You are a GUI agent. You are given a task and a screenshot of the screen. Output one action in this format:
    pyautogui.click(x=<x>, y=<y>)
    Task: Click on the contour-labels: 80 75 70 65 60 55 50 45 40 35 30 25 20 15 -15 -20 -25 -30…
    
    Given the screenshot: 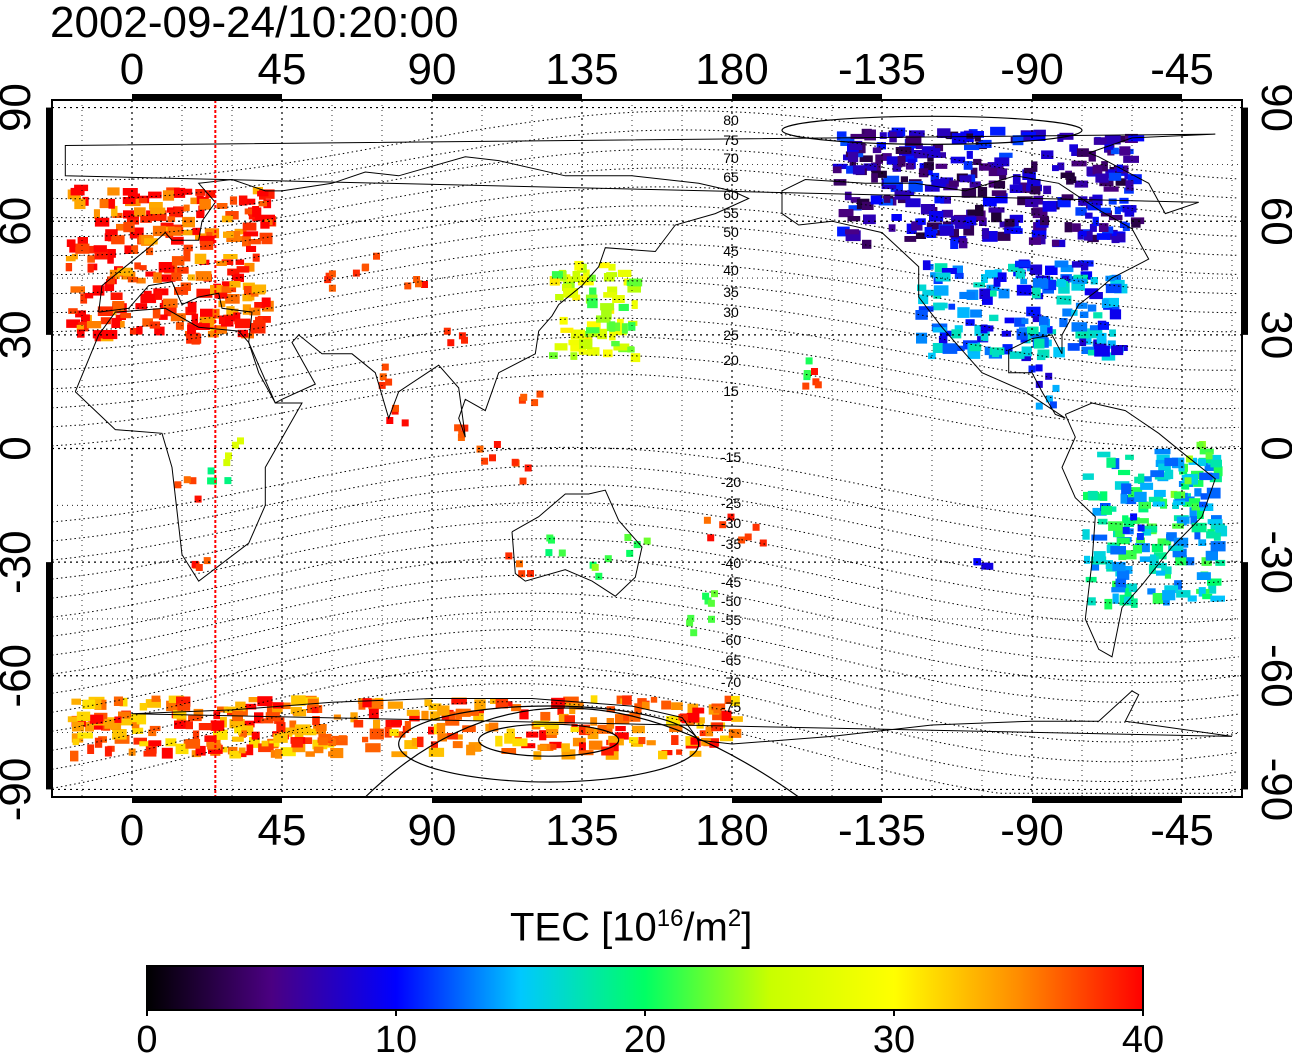 What is the action you would take?
    pyautogui.click(x=731, y=413)
    